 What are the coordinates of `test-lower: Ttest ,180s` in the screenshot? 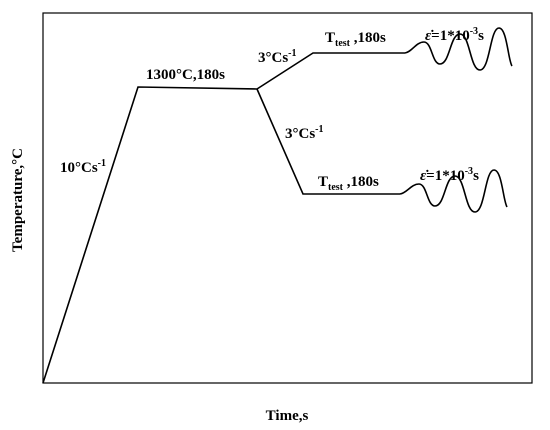 It's located at (348, 183).